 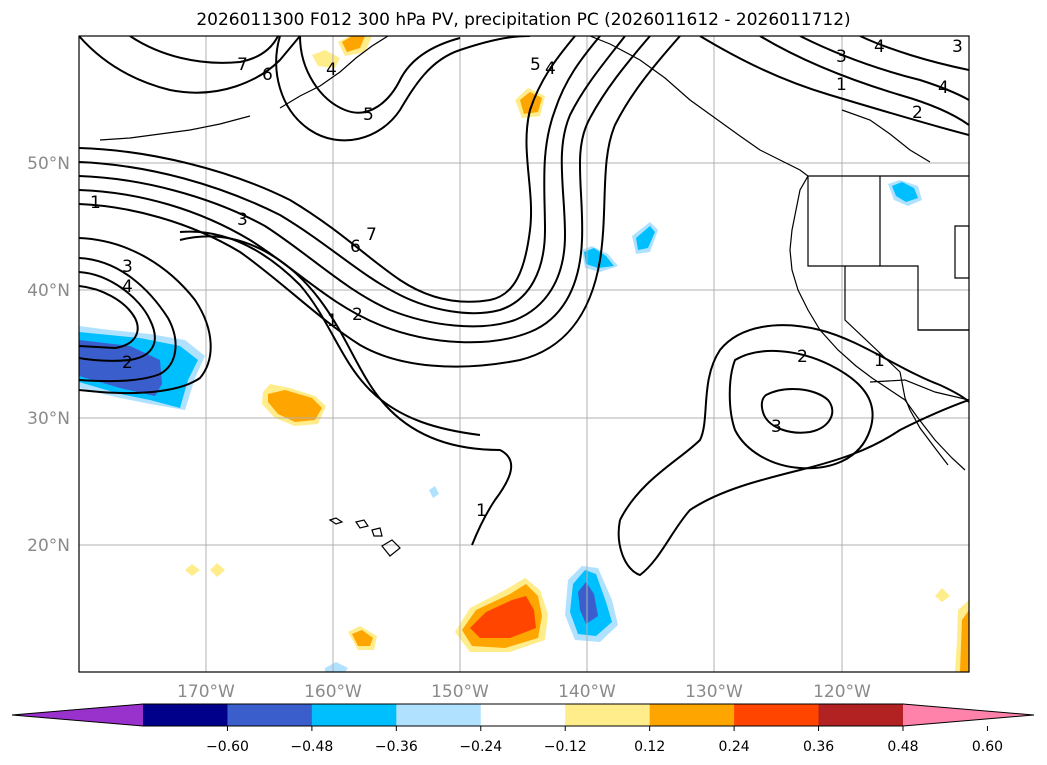 What do you see at coordinates (565, 747) in the screenshot?
I see `colorbar-tick-label: −0.12` at bounding box center [565, 747].